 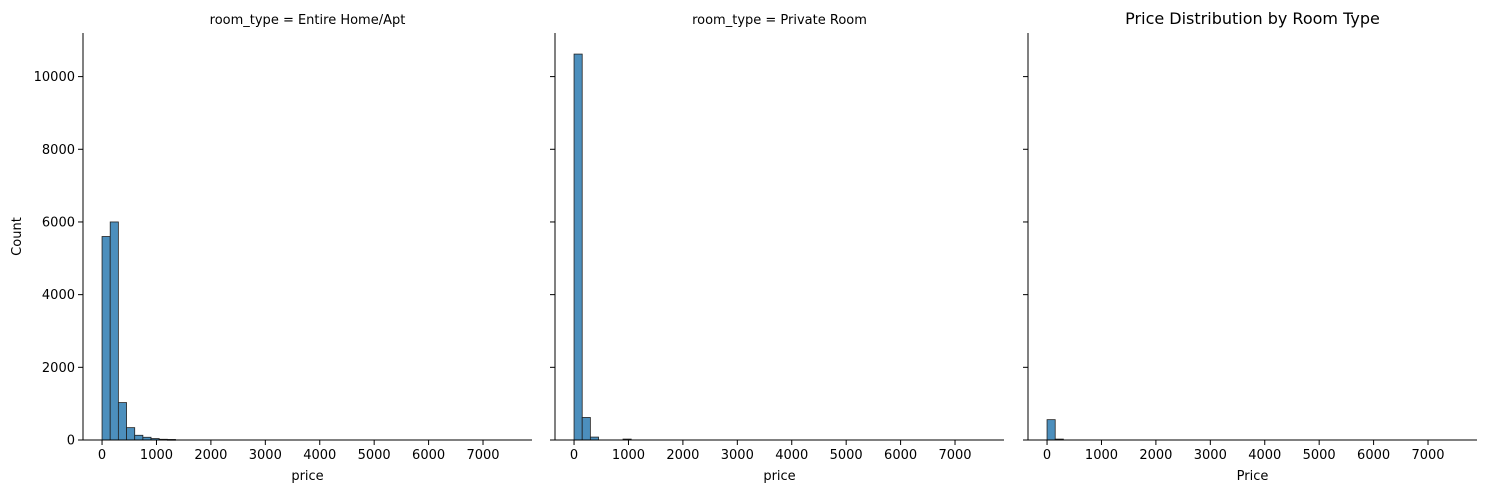 I want to click on facet-title: room_type = Entire Home/Apt, so click(x=308, y=20).